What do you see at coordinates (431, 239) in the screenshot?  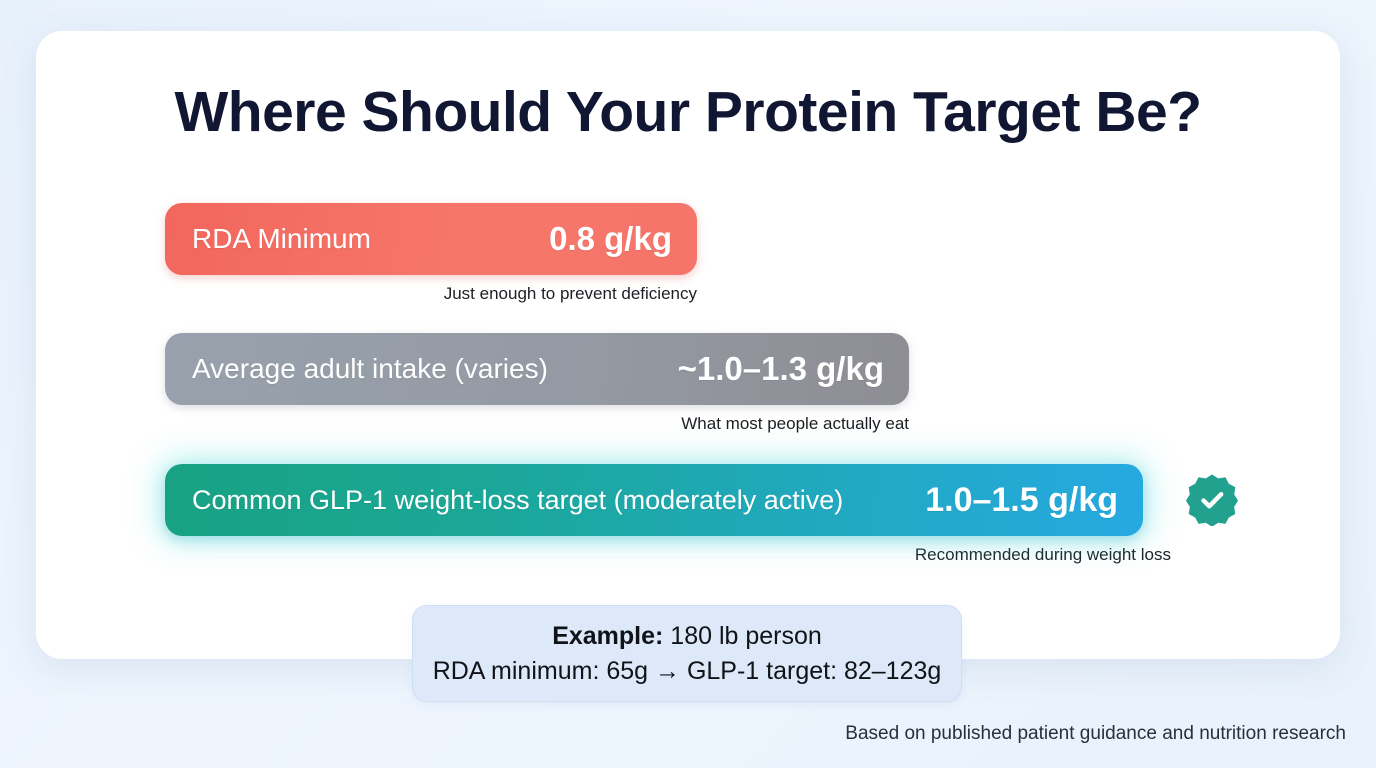 I see `bar-rda-minimum: RDA Minimum 0.8 g/kg` at bounding box center [431, 239].